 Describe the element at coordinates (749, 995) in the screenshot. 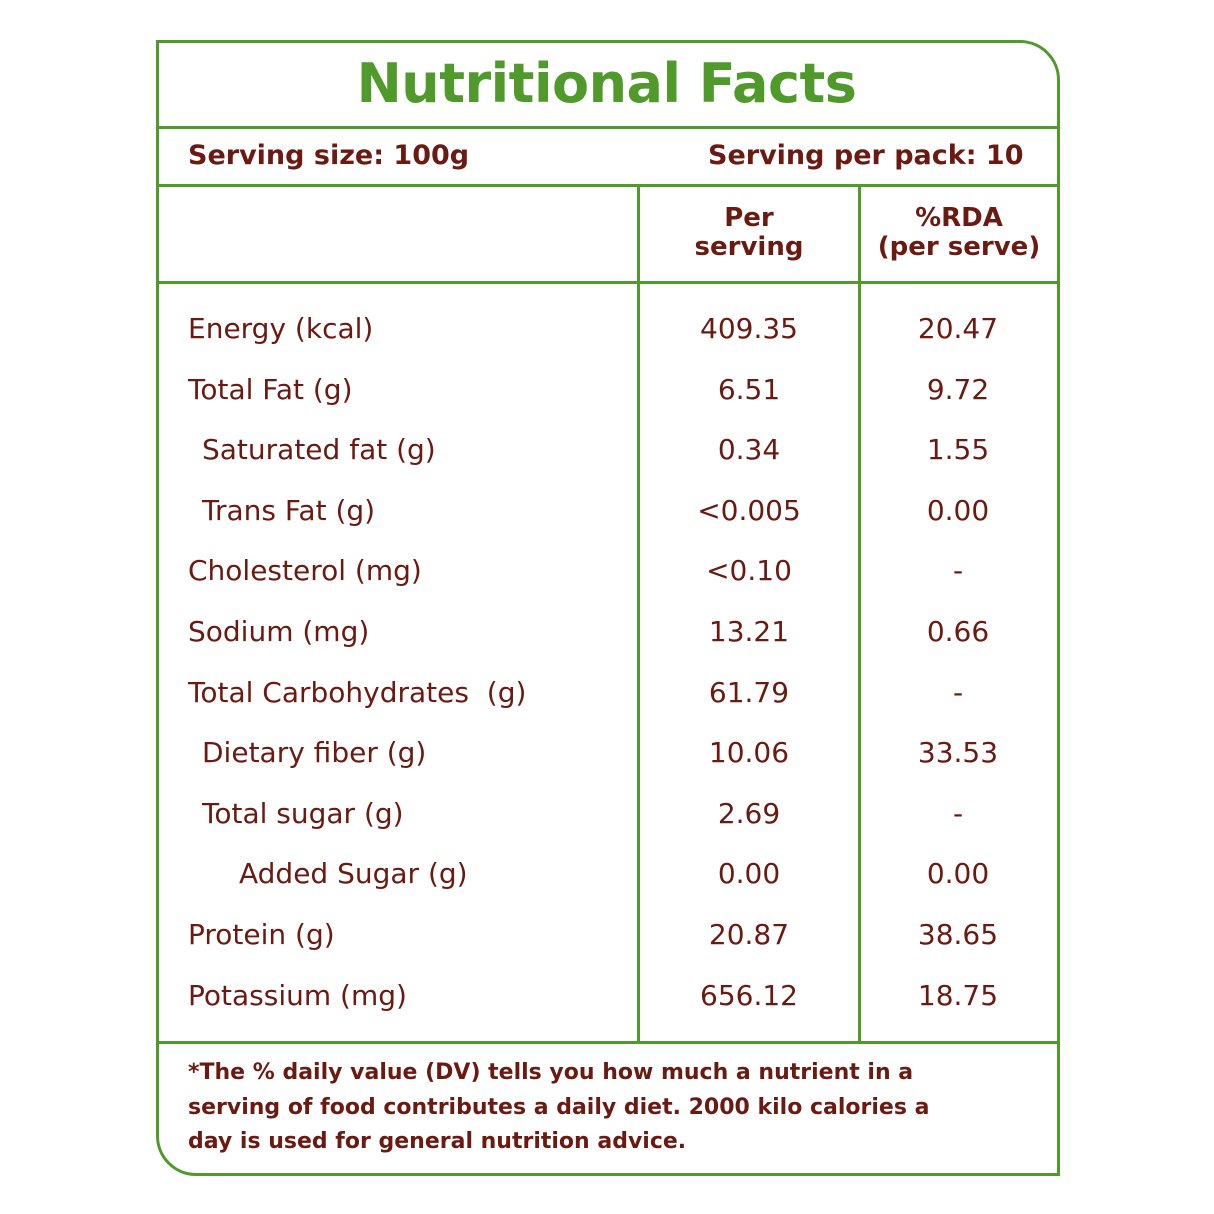

I see `per-serving-value: 656.12` at that location.